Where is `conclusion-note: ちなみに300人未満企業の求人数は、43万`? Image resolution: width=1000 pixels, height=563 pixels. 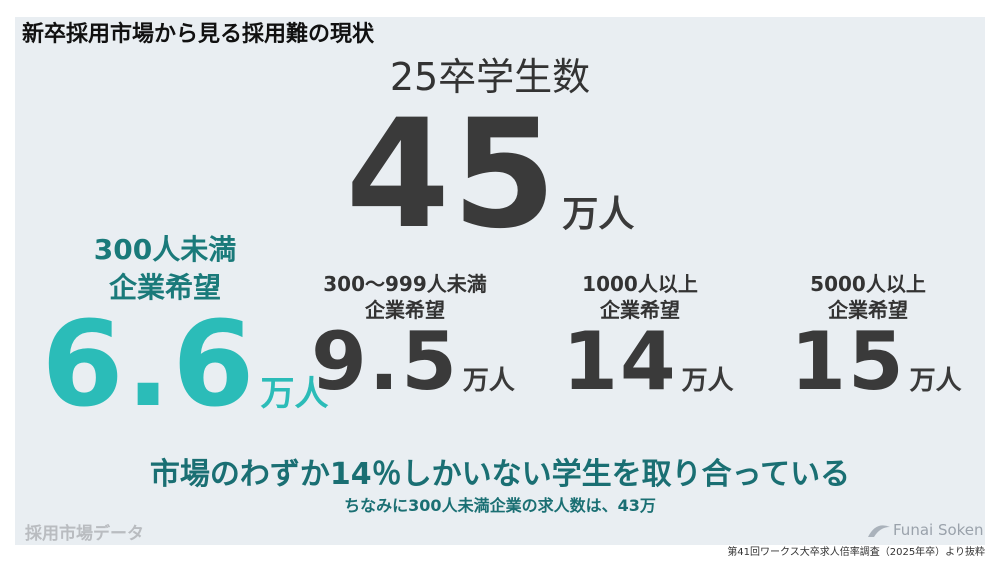
conclusion-note: ちなみに300人未満企業の求人数は、43万 is located at coordinates (500, 505).